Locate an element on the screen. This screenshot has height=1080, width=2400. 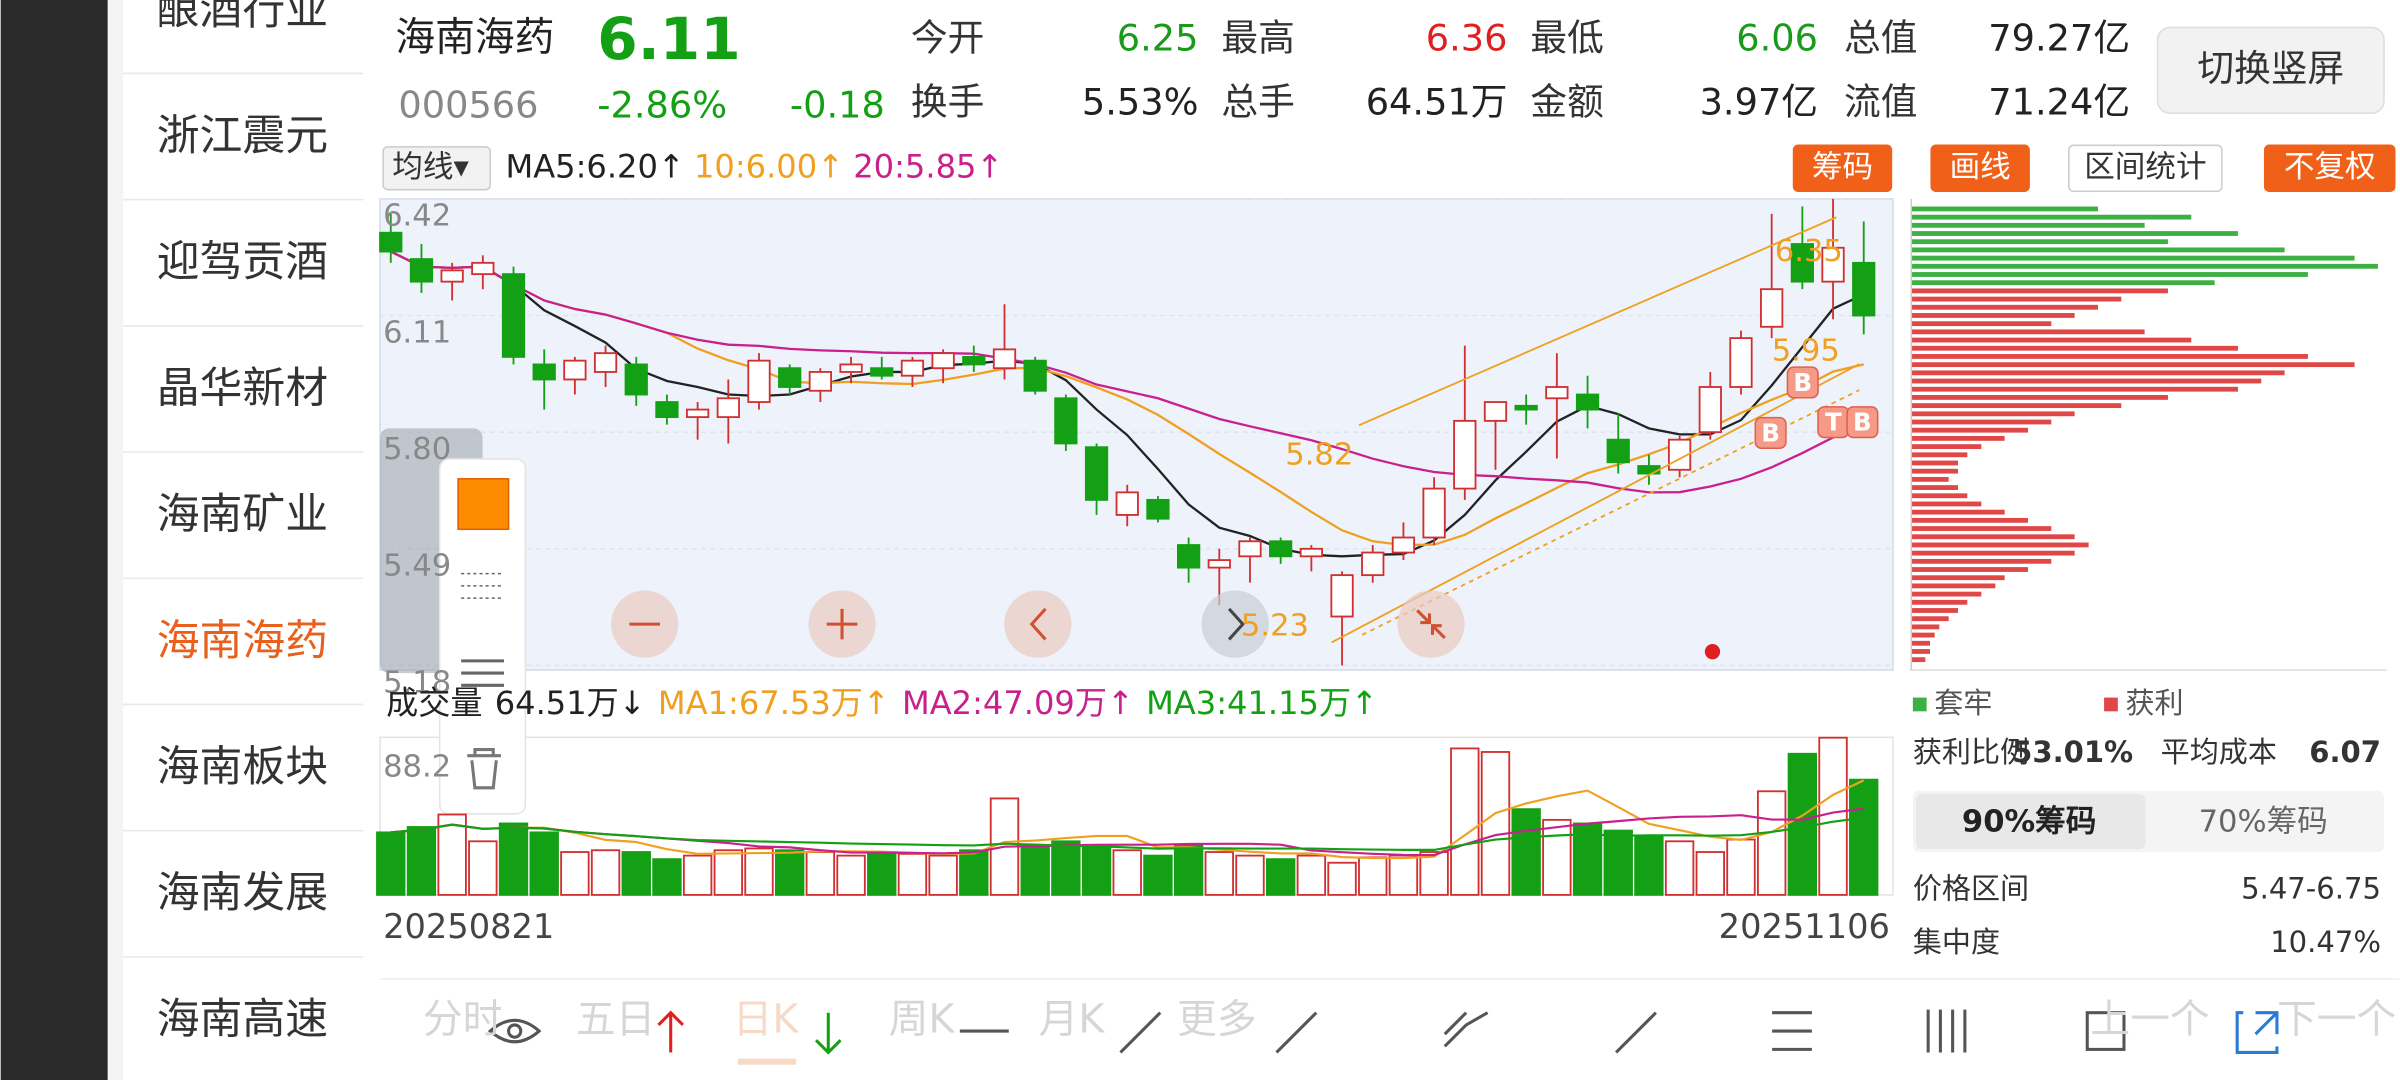
fib-icon is located at coordinates (1792, 1031).